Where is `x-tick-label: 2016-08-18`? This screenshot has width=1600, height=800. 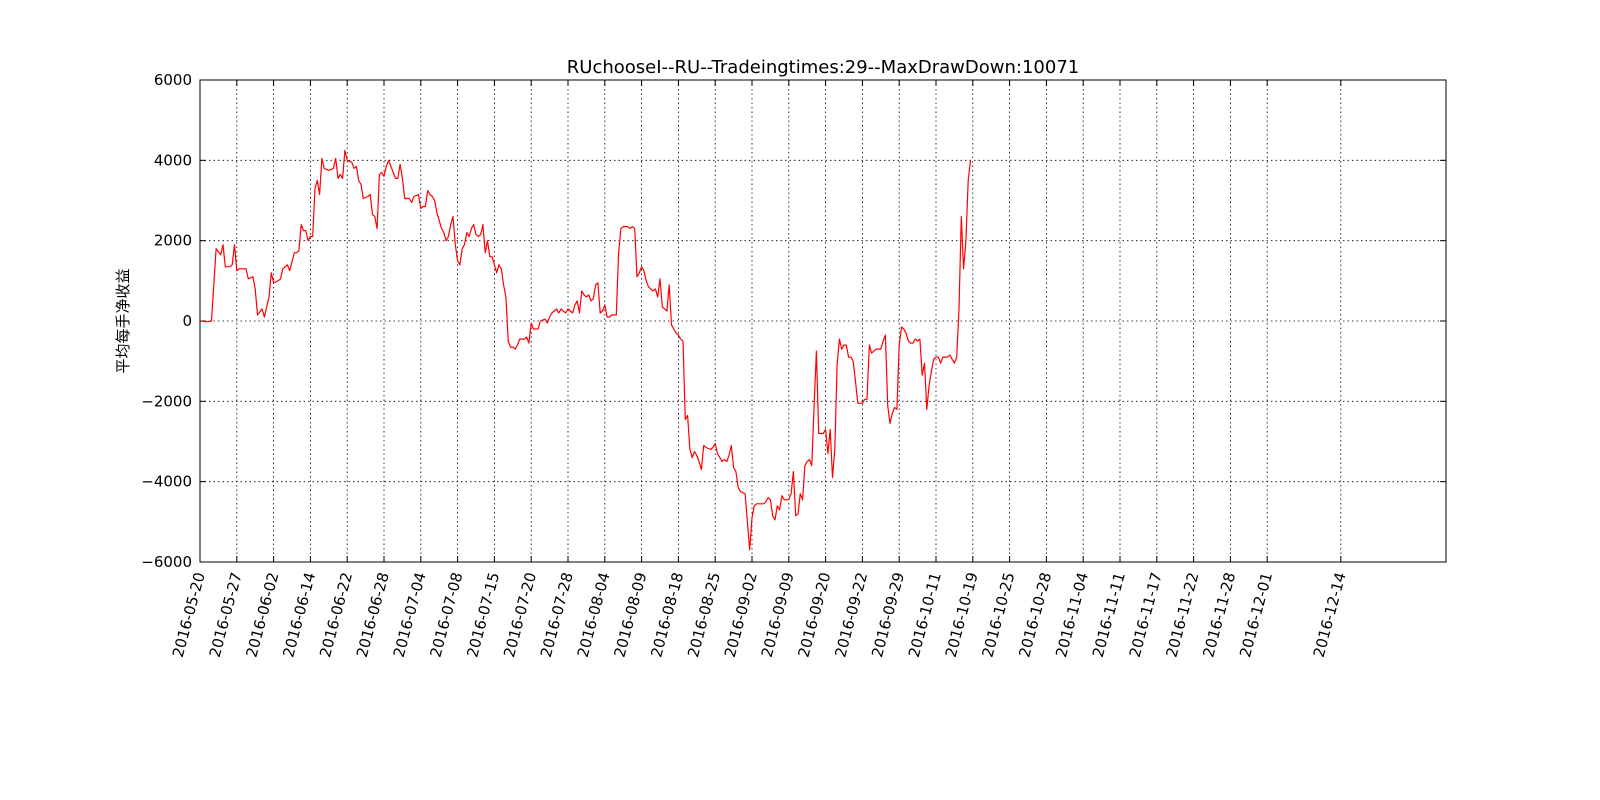 x-tick-label: 2016-08-18 is located at coordinates (667, 614).